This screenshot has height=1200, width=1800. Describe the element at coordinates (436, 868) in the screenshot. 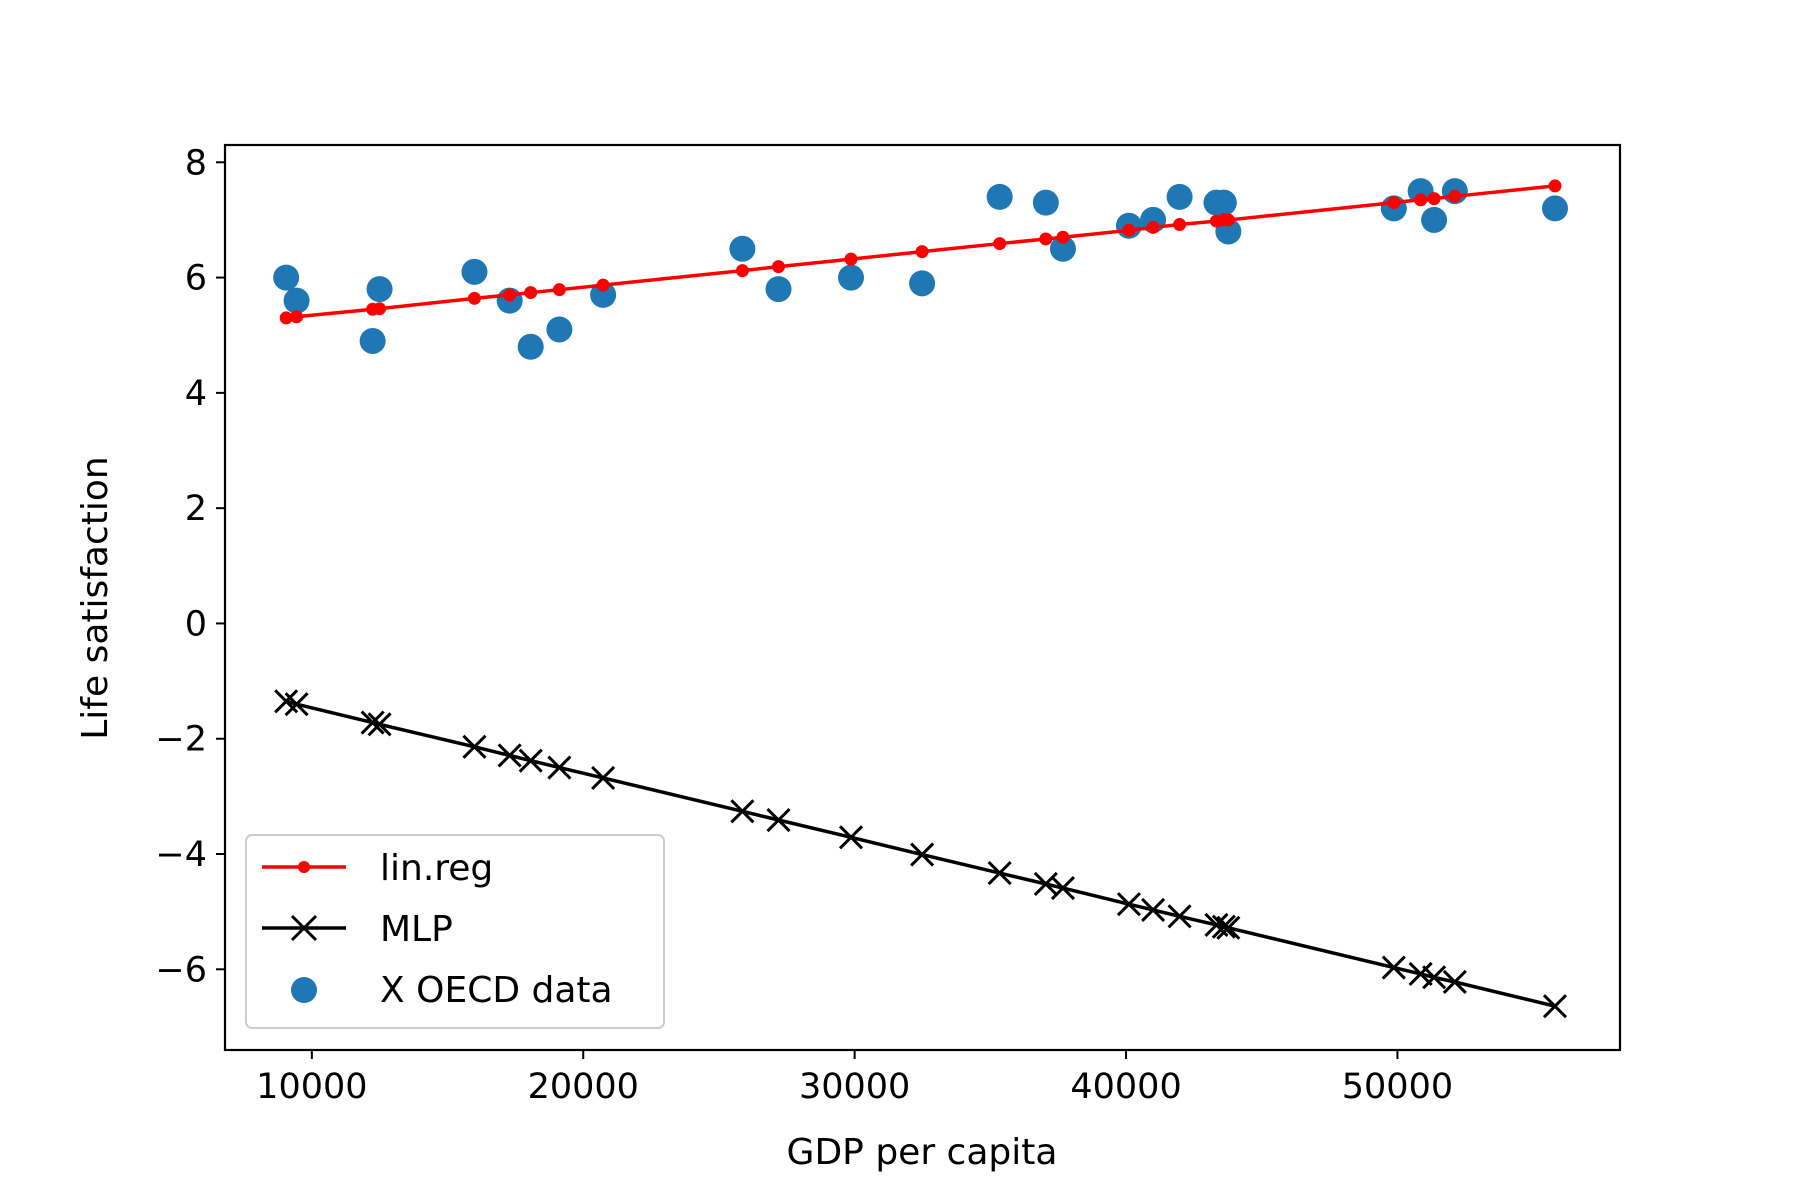

I see `legend-linreg-label: lin.reg` at that location.